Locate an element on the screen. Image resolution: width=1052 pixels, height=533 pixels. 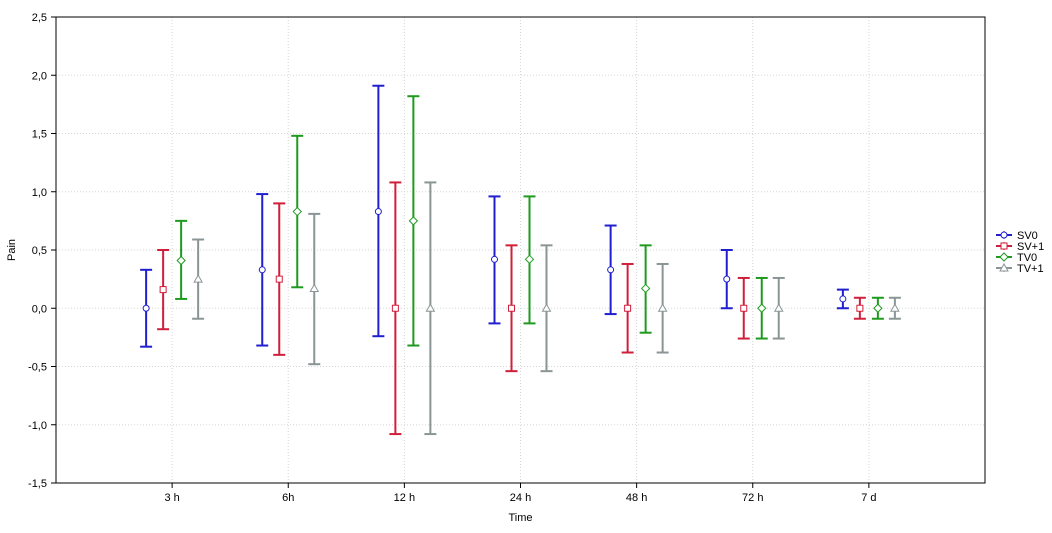
y-tick-label: 0,0 is located at coordinates (39, 309).